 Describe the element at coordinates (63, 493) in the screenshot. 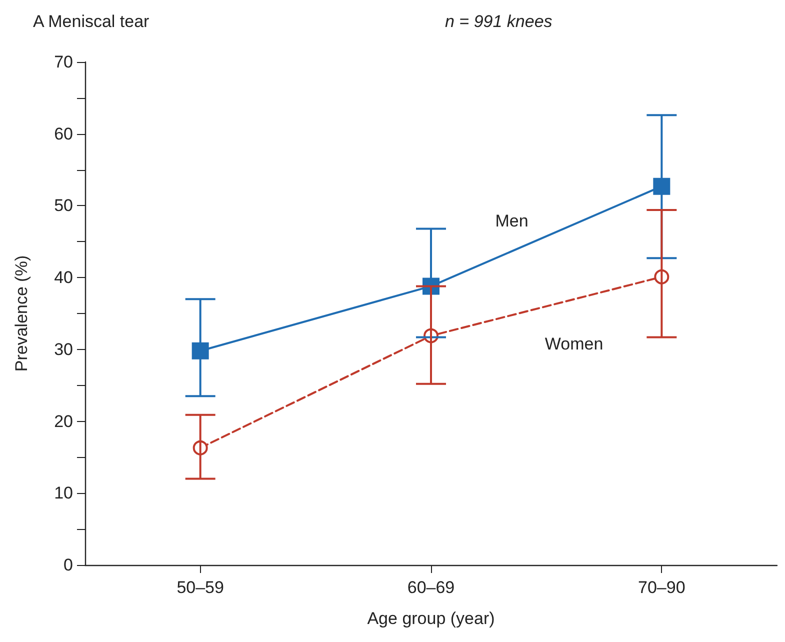

I see `y-tick-label: 10` at that location.